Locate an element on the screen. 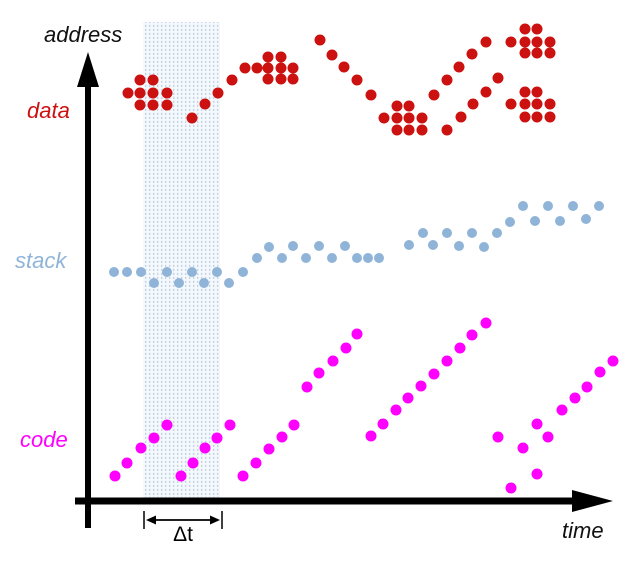  x-axis-label: time is located at coordinates (583, 530).